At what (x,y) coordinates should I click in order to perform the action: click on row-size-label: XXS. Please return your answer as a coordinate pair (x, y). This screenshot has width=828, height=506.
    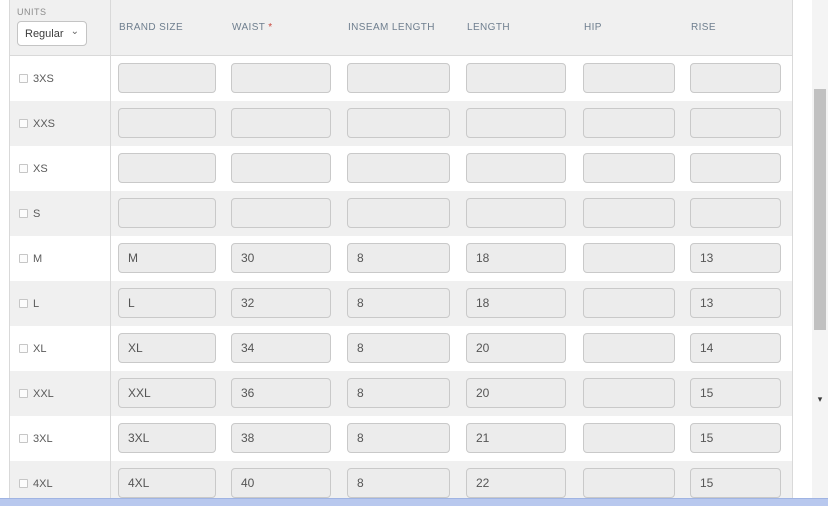
    Looking at the image, I should click on (44, 123).